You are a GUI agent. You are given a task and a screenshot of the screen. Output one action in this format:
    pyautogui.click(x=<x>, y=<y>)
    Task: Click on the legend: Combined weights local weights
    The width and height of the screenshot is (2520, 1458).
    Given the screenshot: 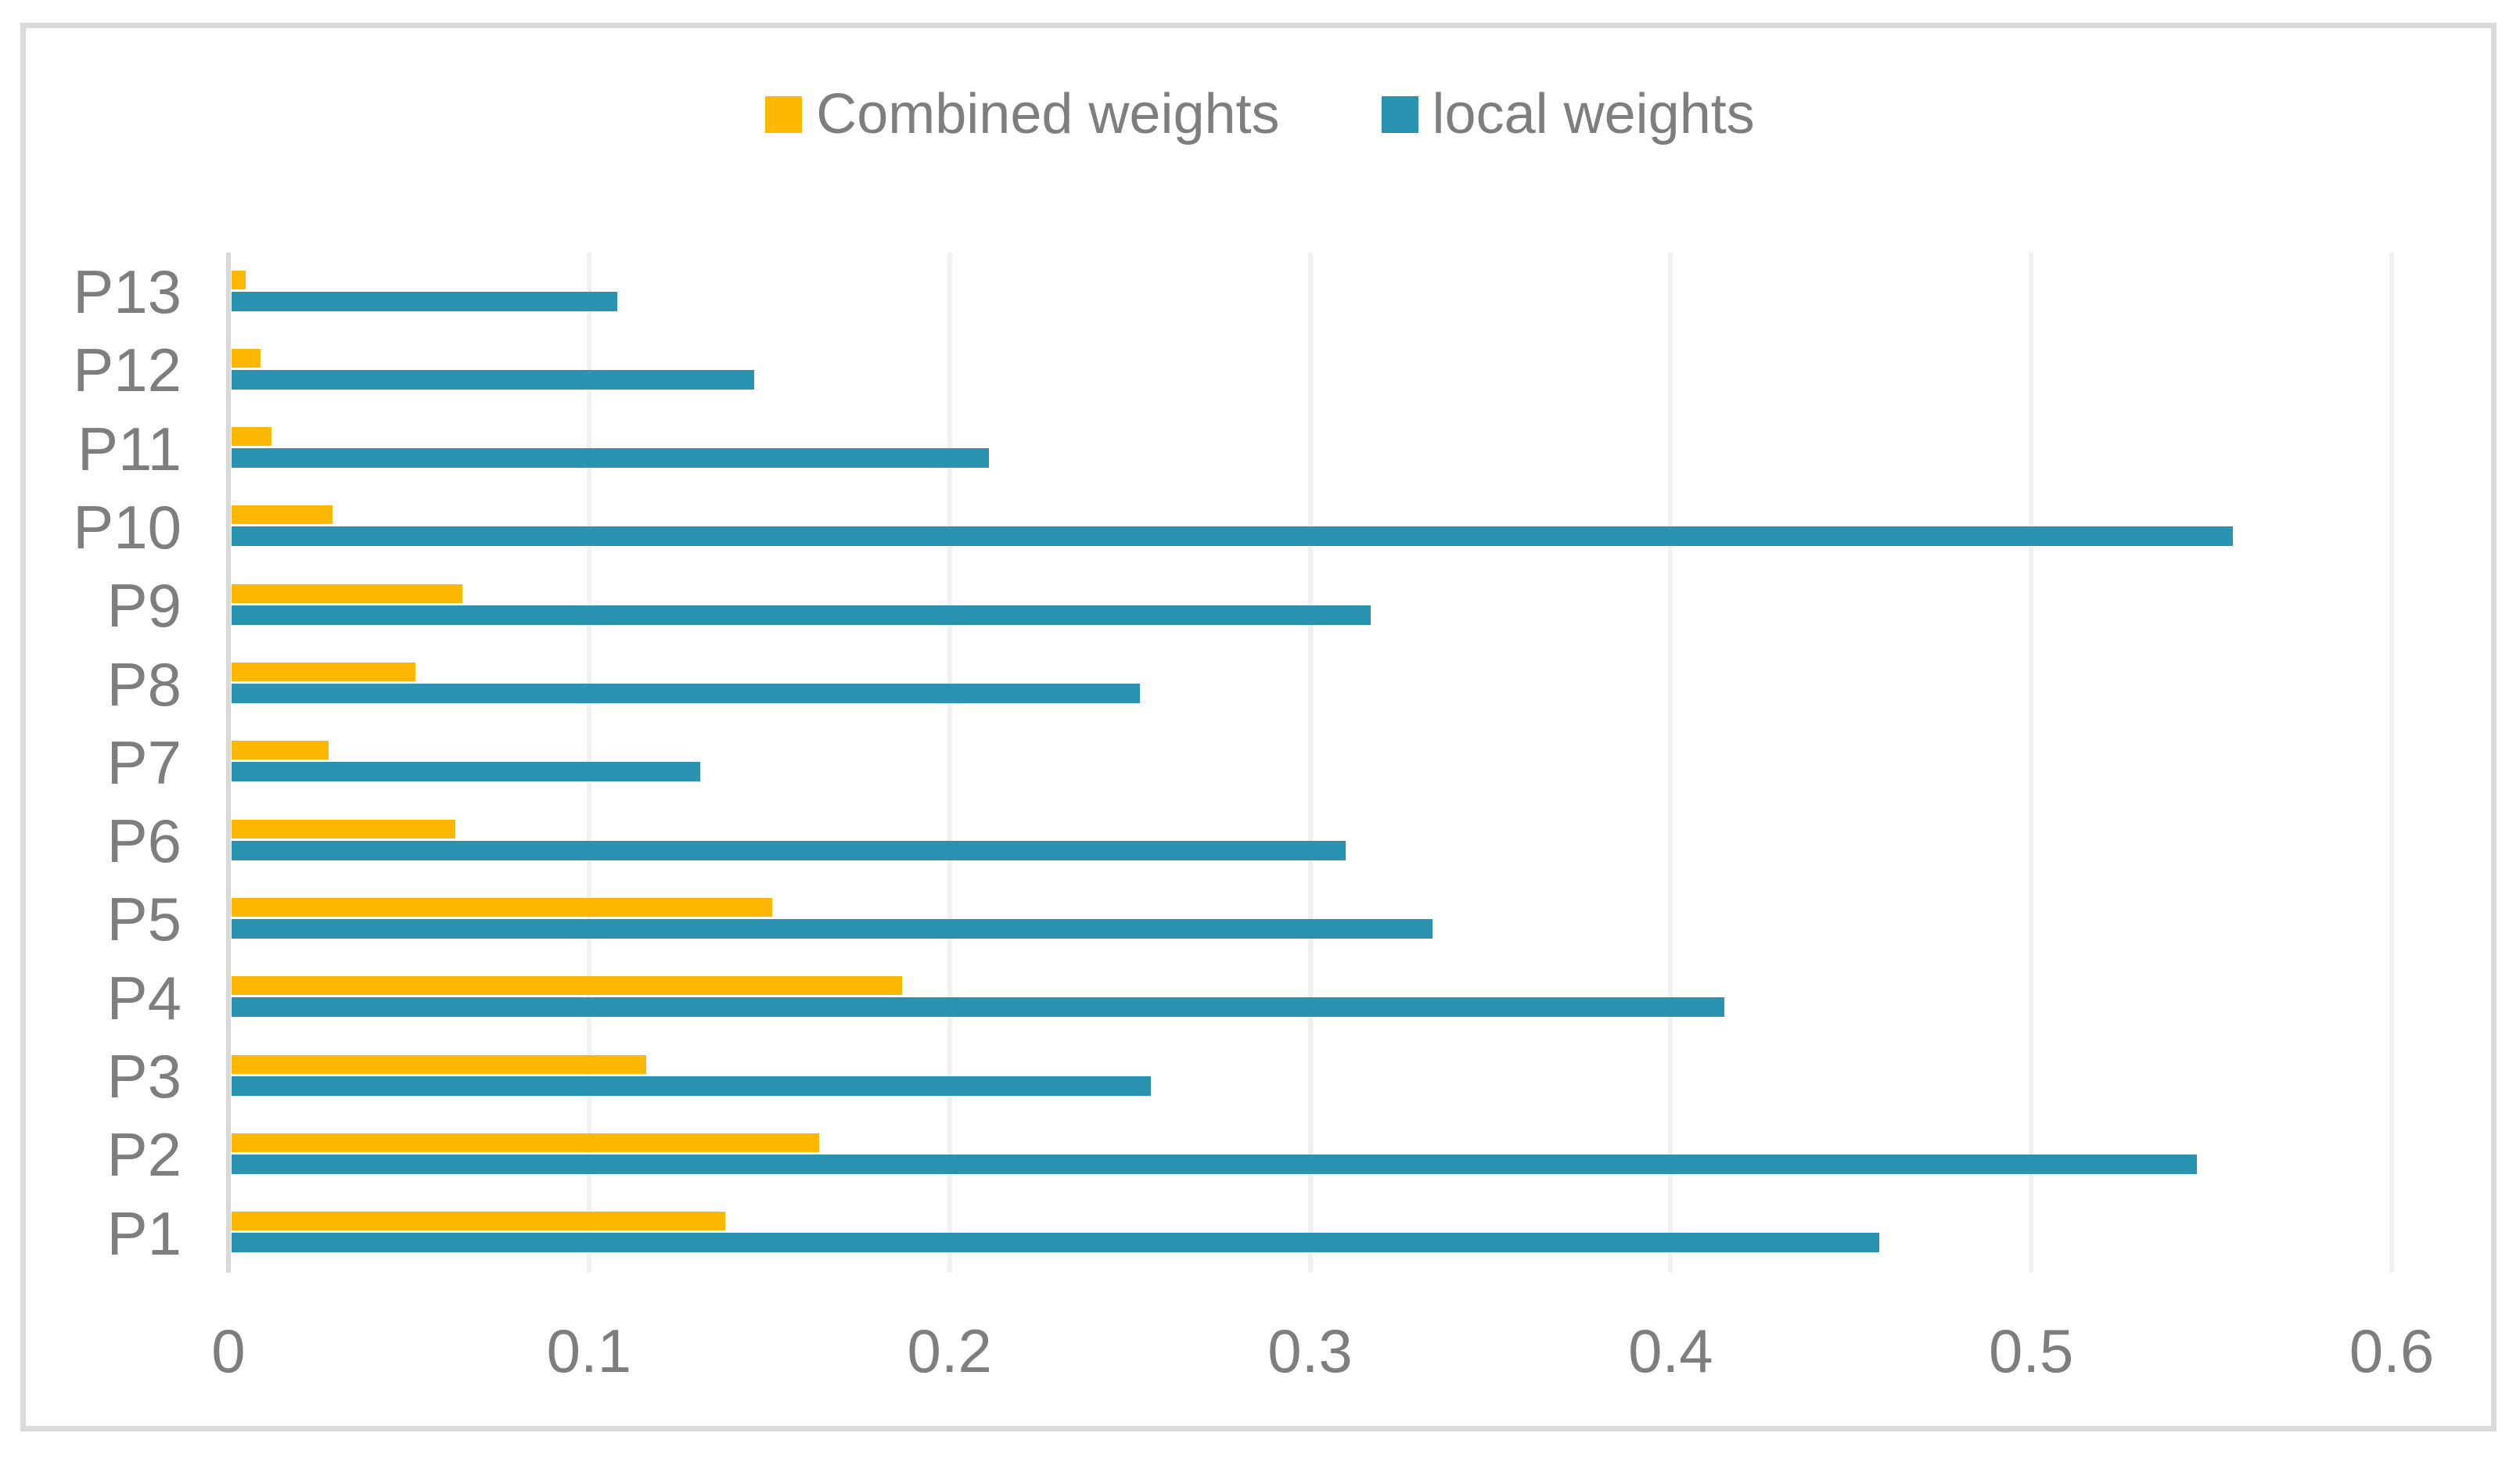 What is the action you would take?
    pyautogui.click(x=1260, y=114)
    